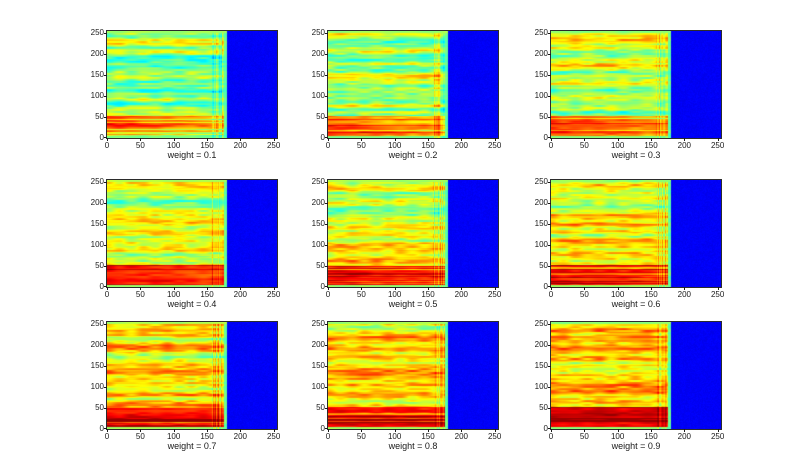  I want to click on subplot-xlabel: weight = 0.7, so click(192, 446).